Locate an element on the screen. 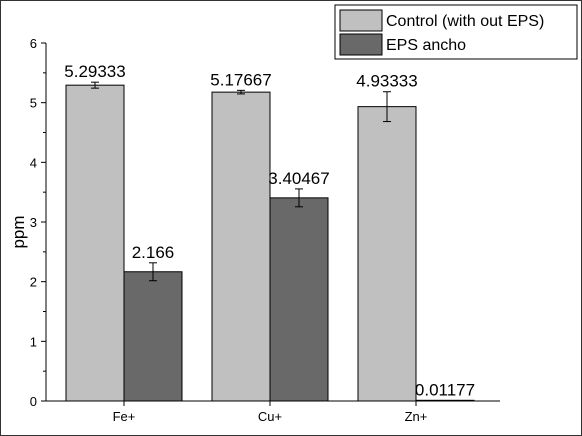 This screenshot has height=436, width=582. data-label: 4.93333 is located at coordinates (386, 81).